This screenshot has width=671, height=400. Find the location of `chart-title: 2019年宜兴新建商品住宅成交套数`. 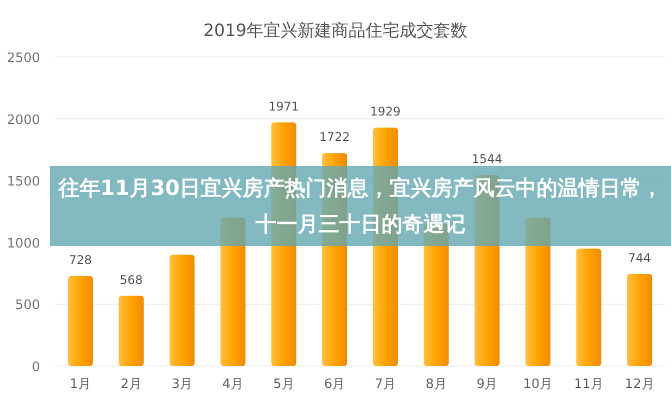

chart-title: 2019年宜兴新建商品住宅成交套数 is located at coordinates (335, 31).